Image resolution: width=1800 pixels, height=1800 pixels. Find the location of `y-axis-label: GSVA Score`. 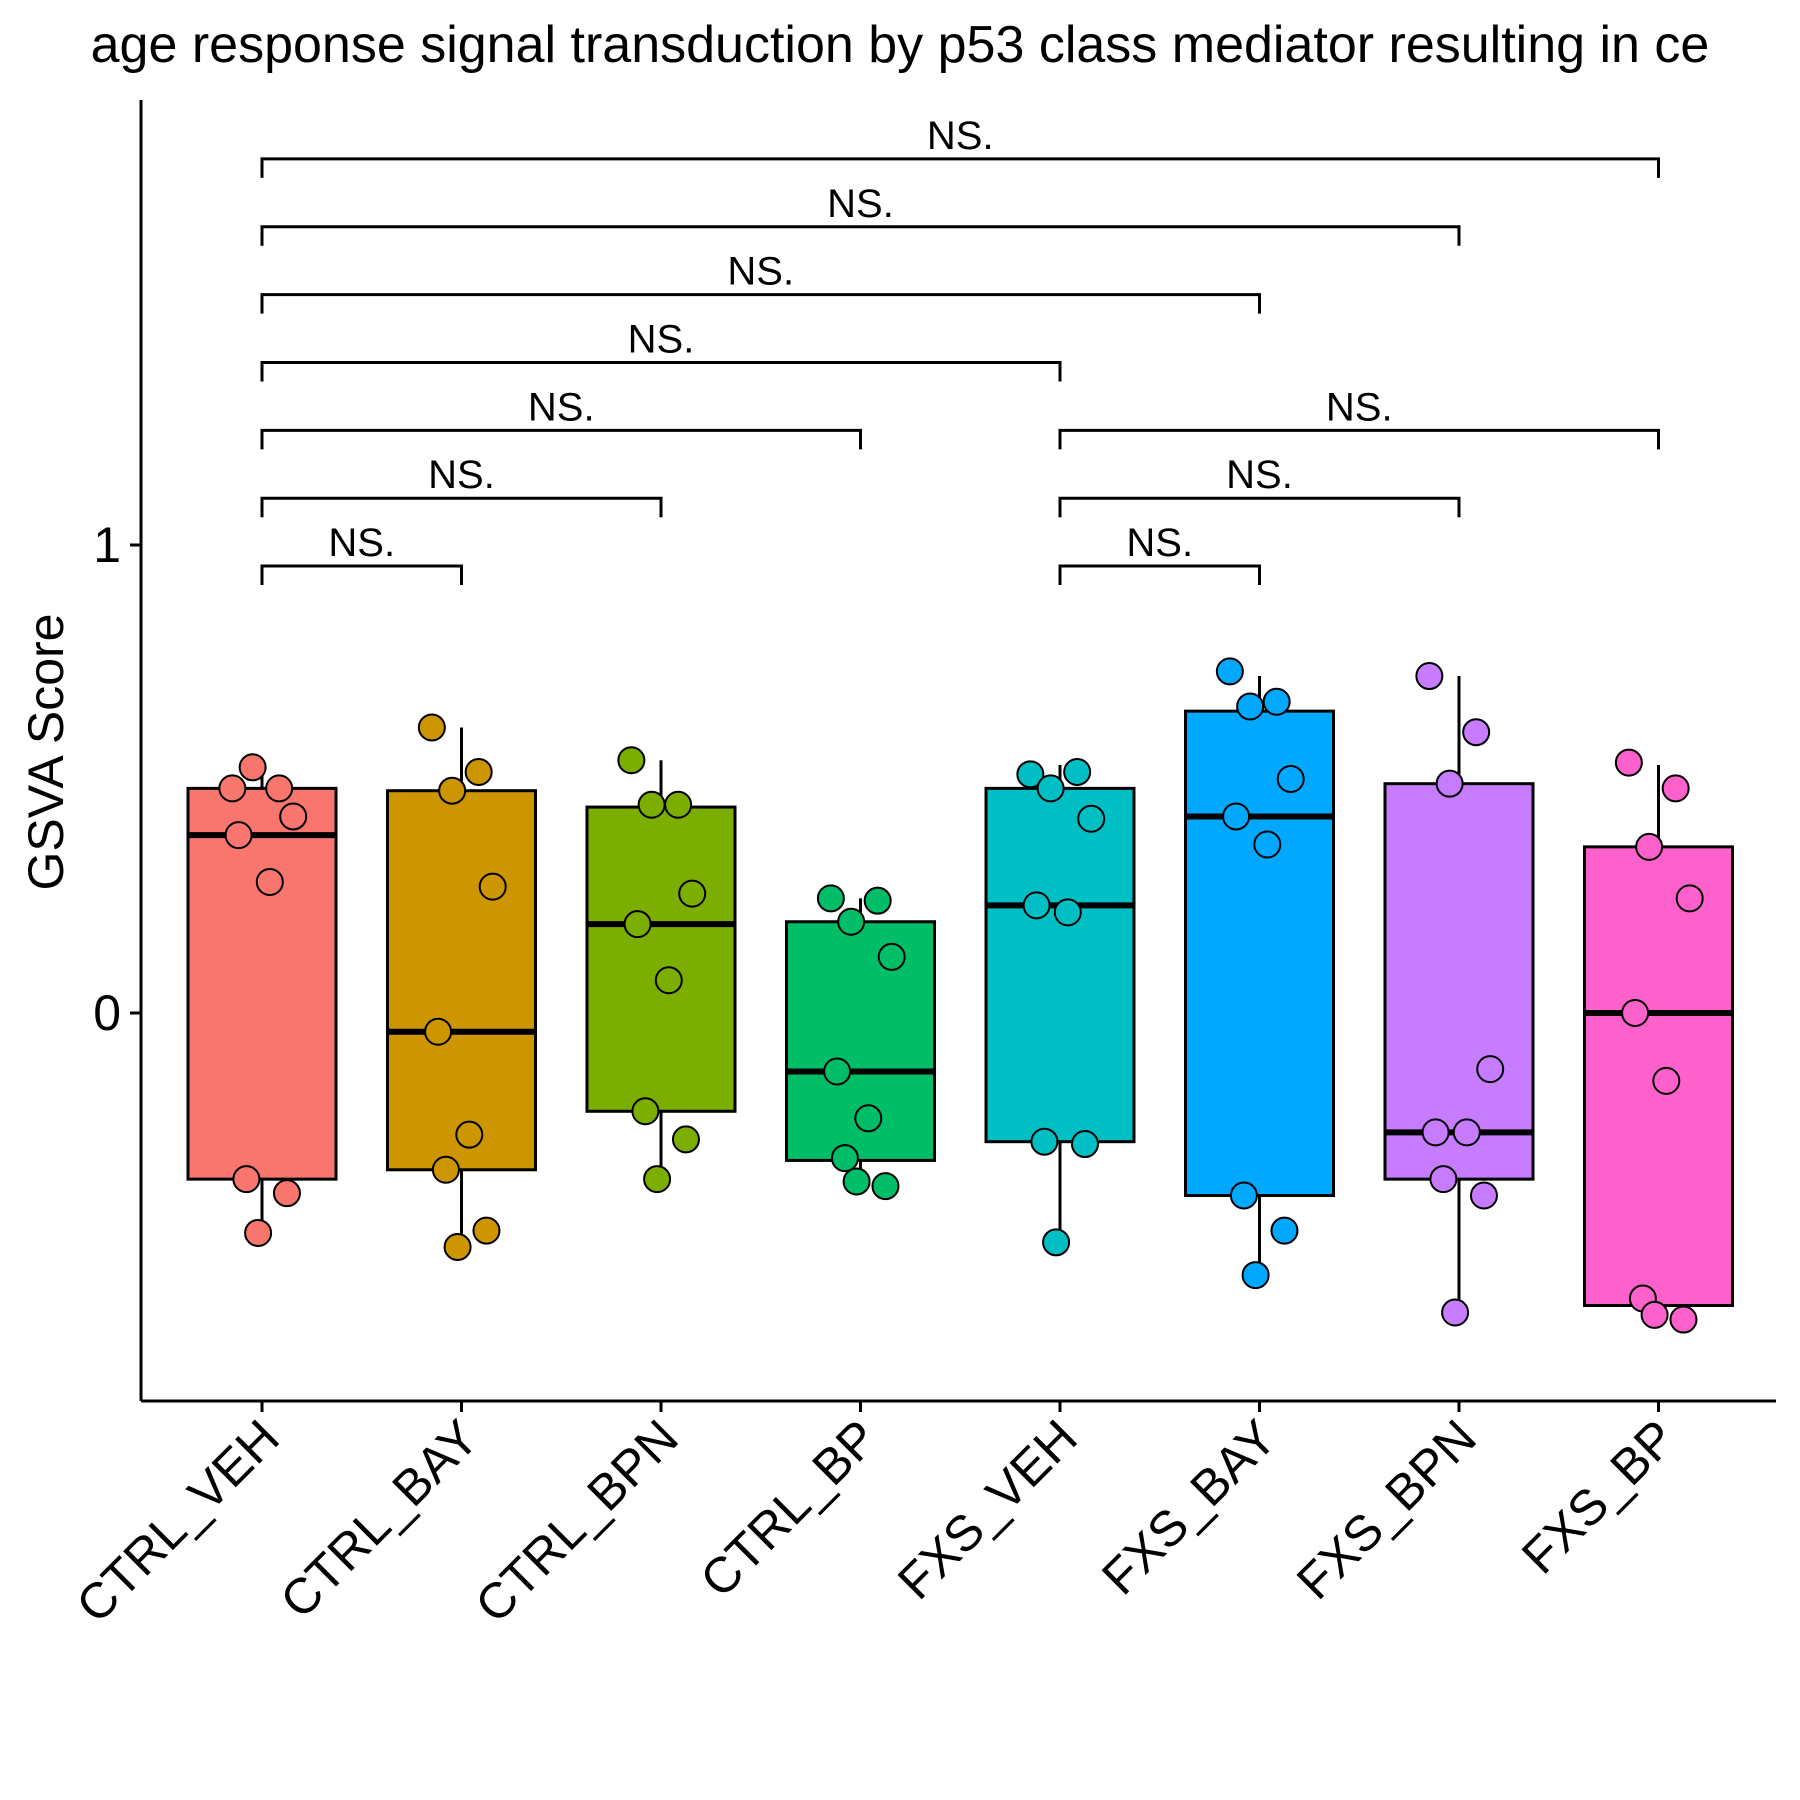

y-axis-label: GSVA Score is located at coordinates (46, 752).